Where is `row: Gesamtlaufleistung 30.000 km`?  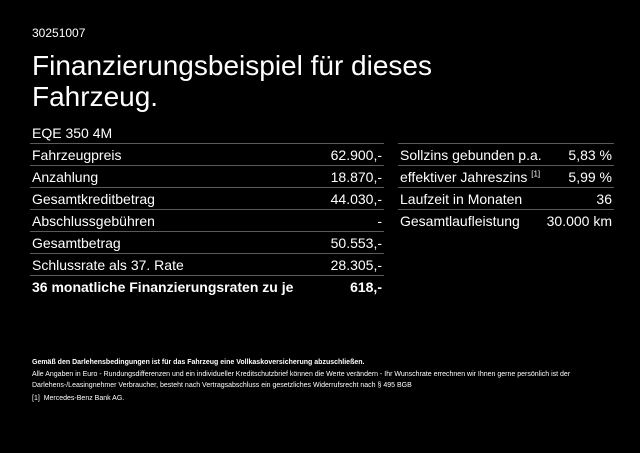 row: Gesamtlaufleistung 30.000 km is located at coordinates (506, 220).